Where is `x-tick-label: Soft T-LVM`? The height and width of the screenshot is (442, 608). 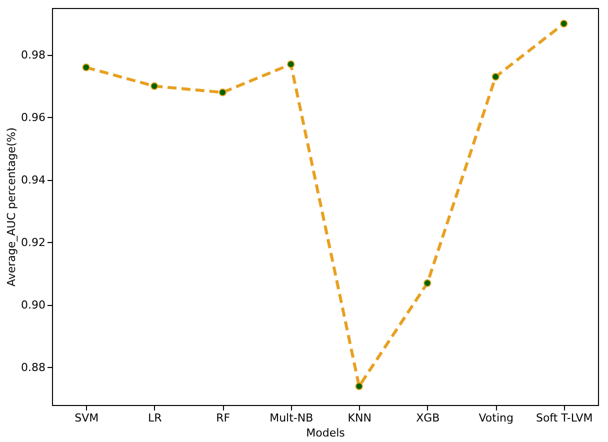
x-tick-label: Soft T-LVM is located at coordinates (564, 418).